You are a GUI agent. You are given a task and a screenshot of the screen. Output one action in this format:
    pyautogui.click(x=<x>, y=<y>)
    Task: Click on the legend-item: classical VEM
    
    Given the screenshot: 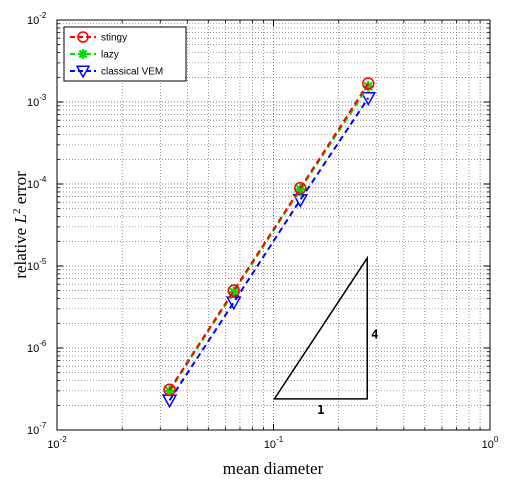 What is the action you would take?
    pyautogui.click(x=116, y=72)
    